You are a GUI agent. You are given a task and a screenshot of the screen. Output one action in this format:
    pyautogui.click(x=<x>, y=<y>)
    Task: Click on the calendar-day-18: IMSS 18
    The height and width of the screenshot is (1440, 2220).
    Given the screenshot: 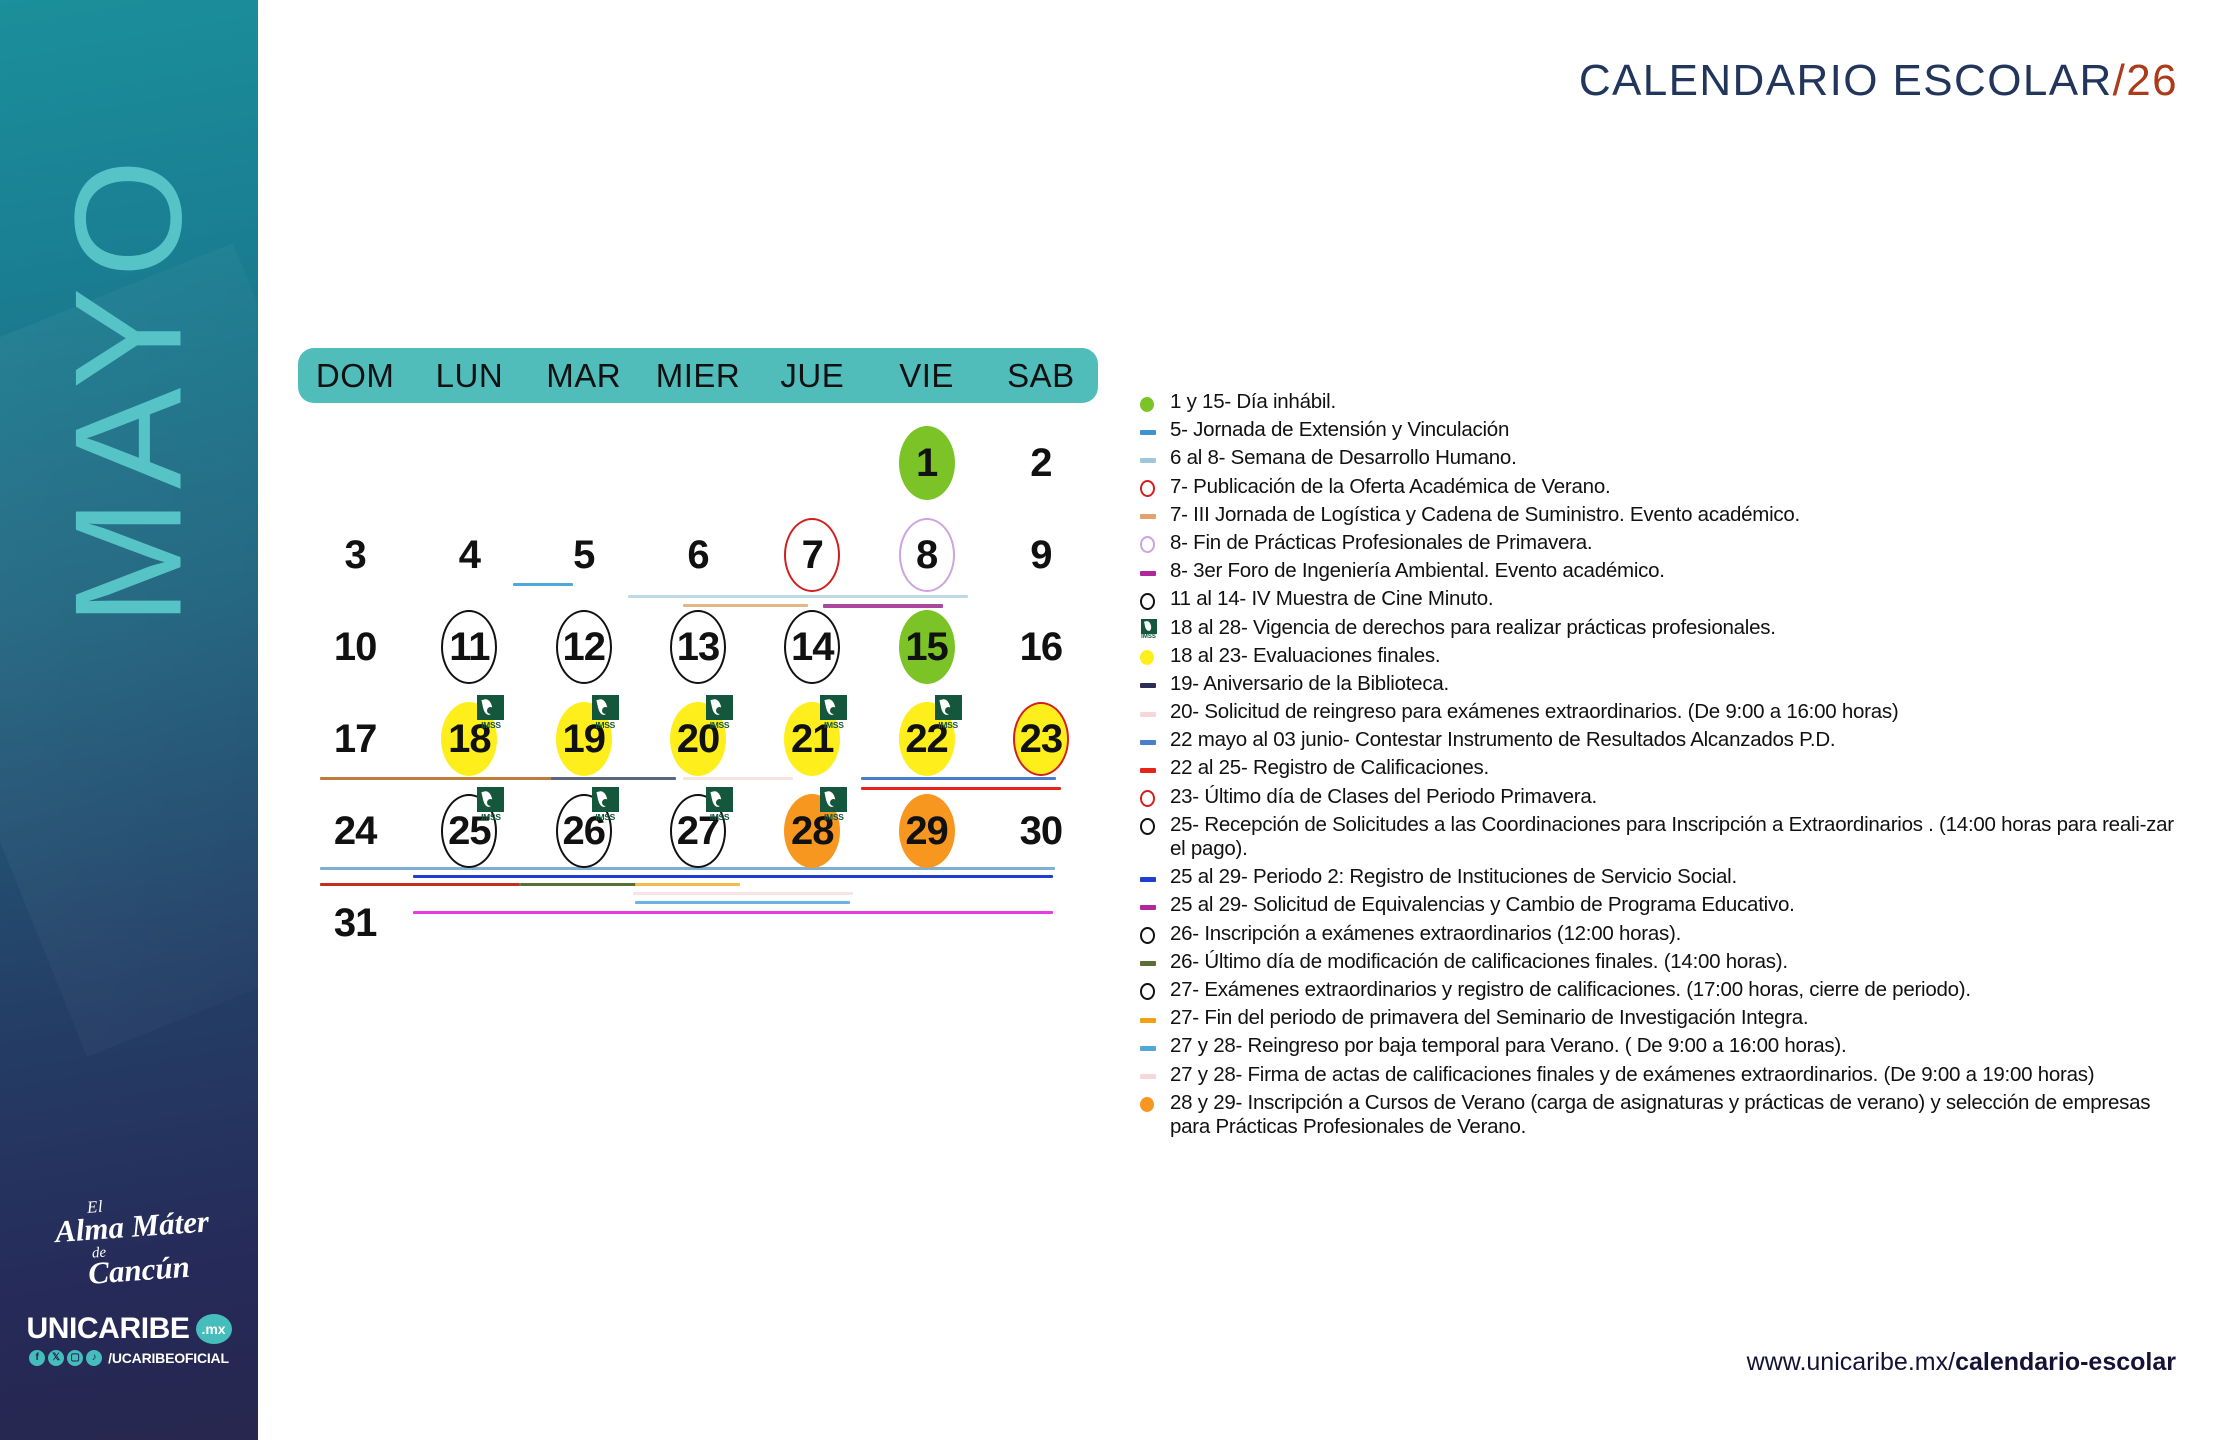 What is the action you would take?
    pyautogui.click(x=469, y=739)
    